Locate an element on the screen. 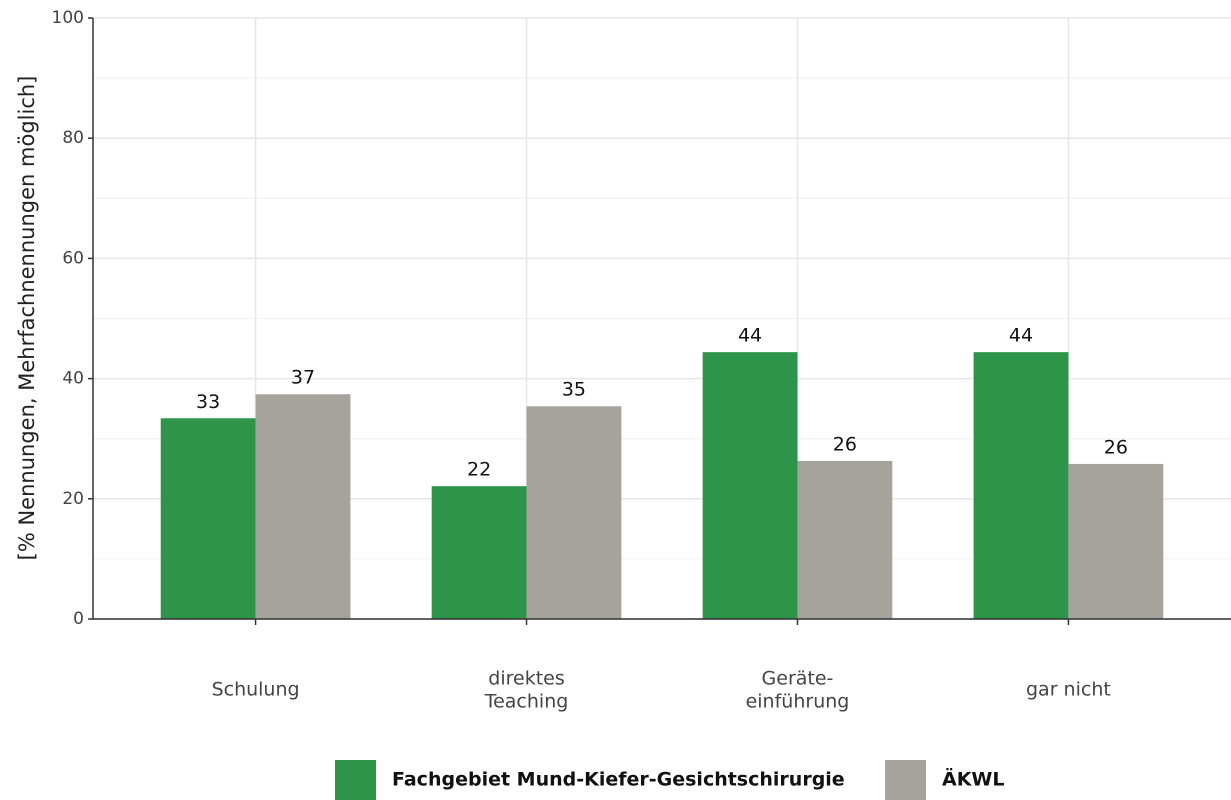 The image size is (1231, 800). legend-label: Fachgebiet Mund-Kiefer-Gesichtschirurgie is located at coordinates (618, 780).